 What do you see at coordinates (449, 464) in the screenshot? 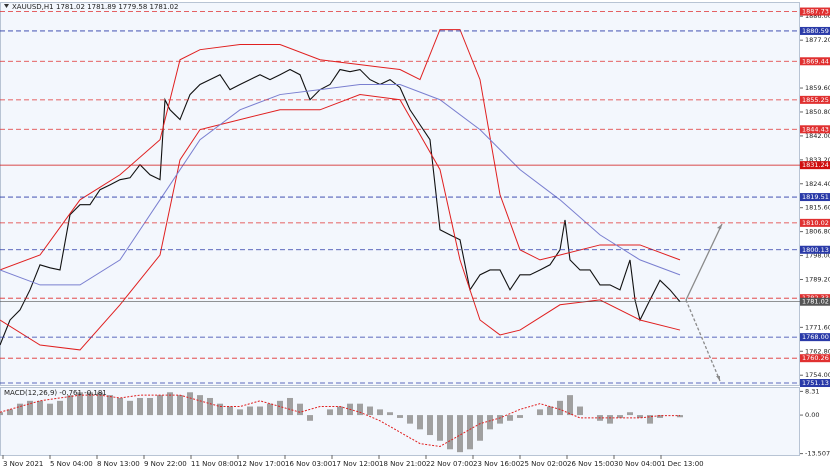
I see `x-tick-label: 22 Nov 07:00` at bounding box center [449, 464].